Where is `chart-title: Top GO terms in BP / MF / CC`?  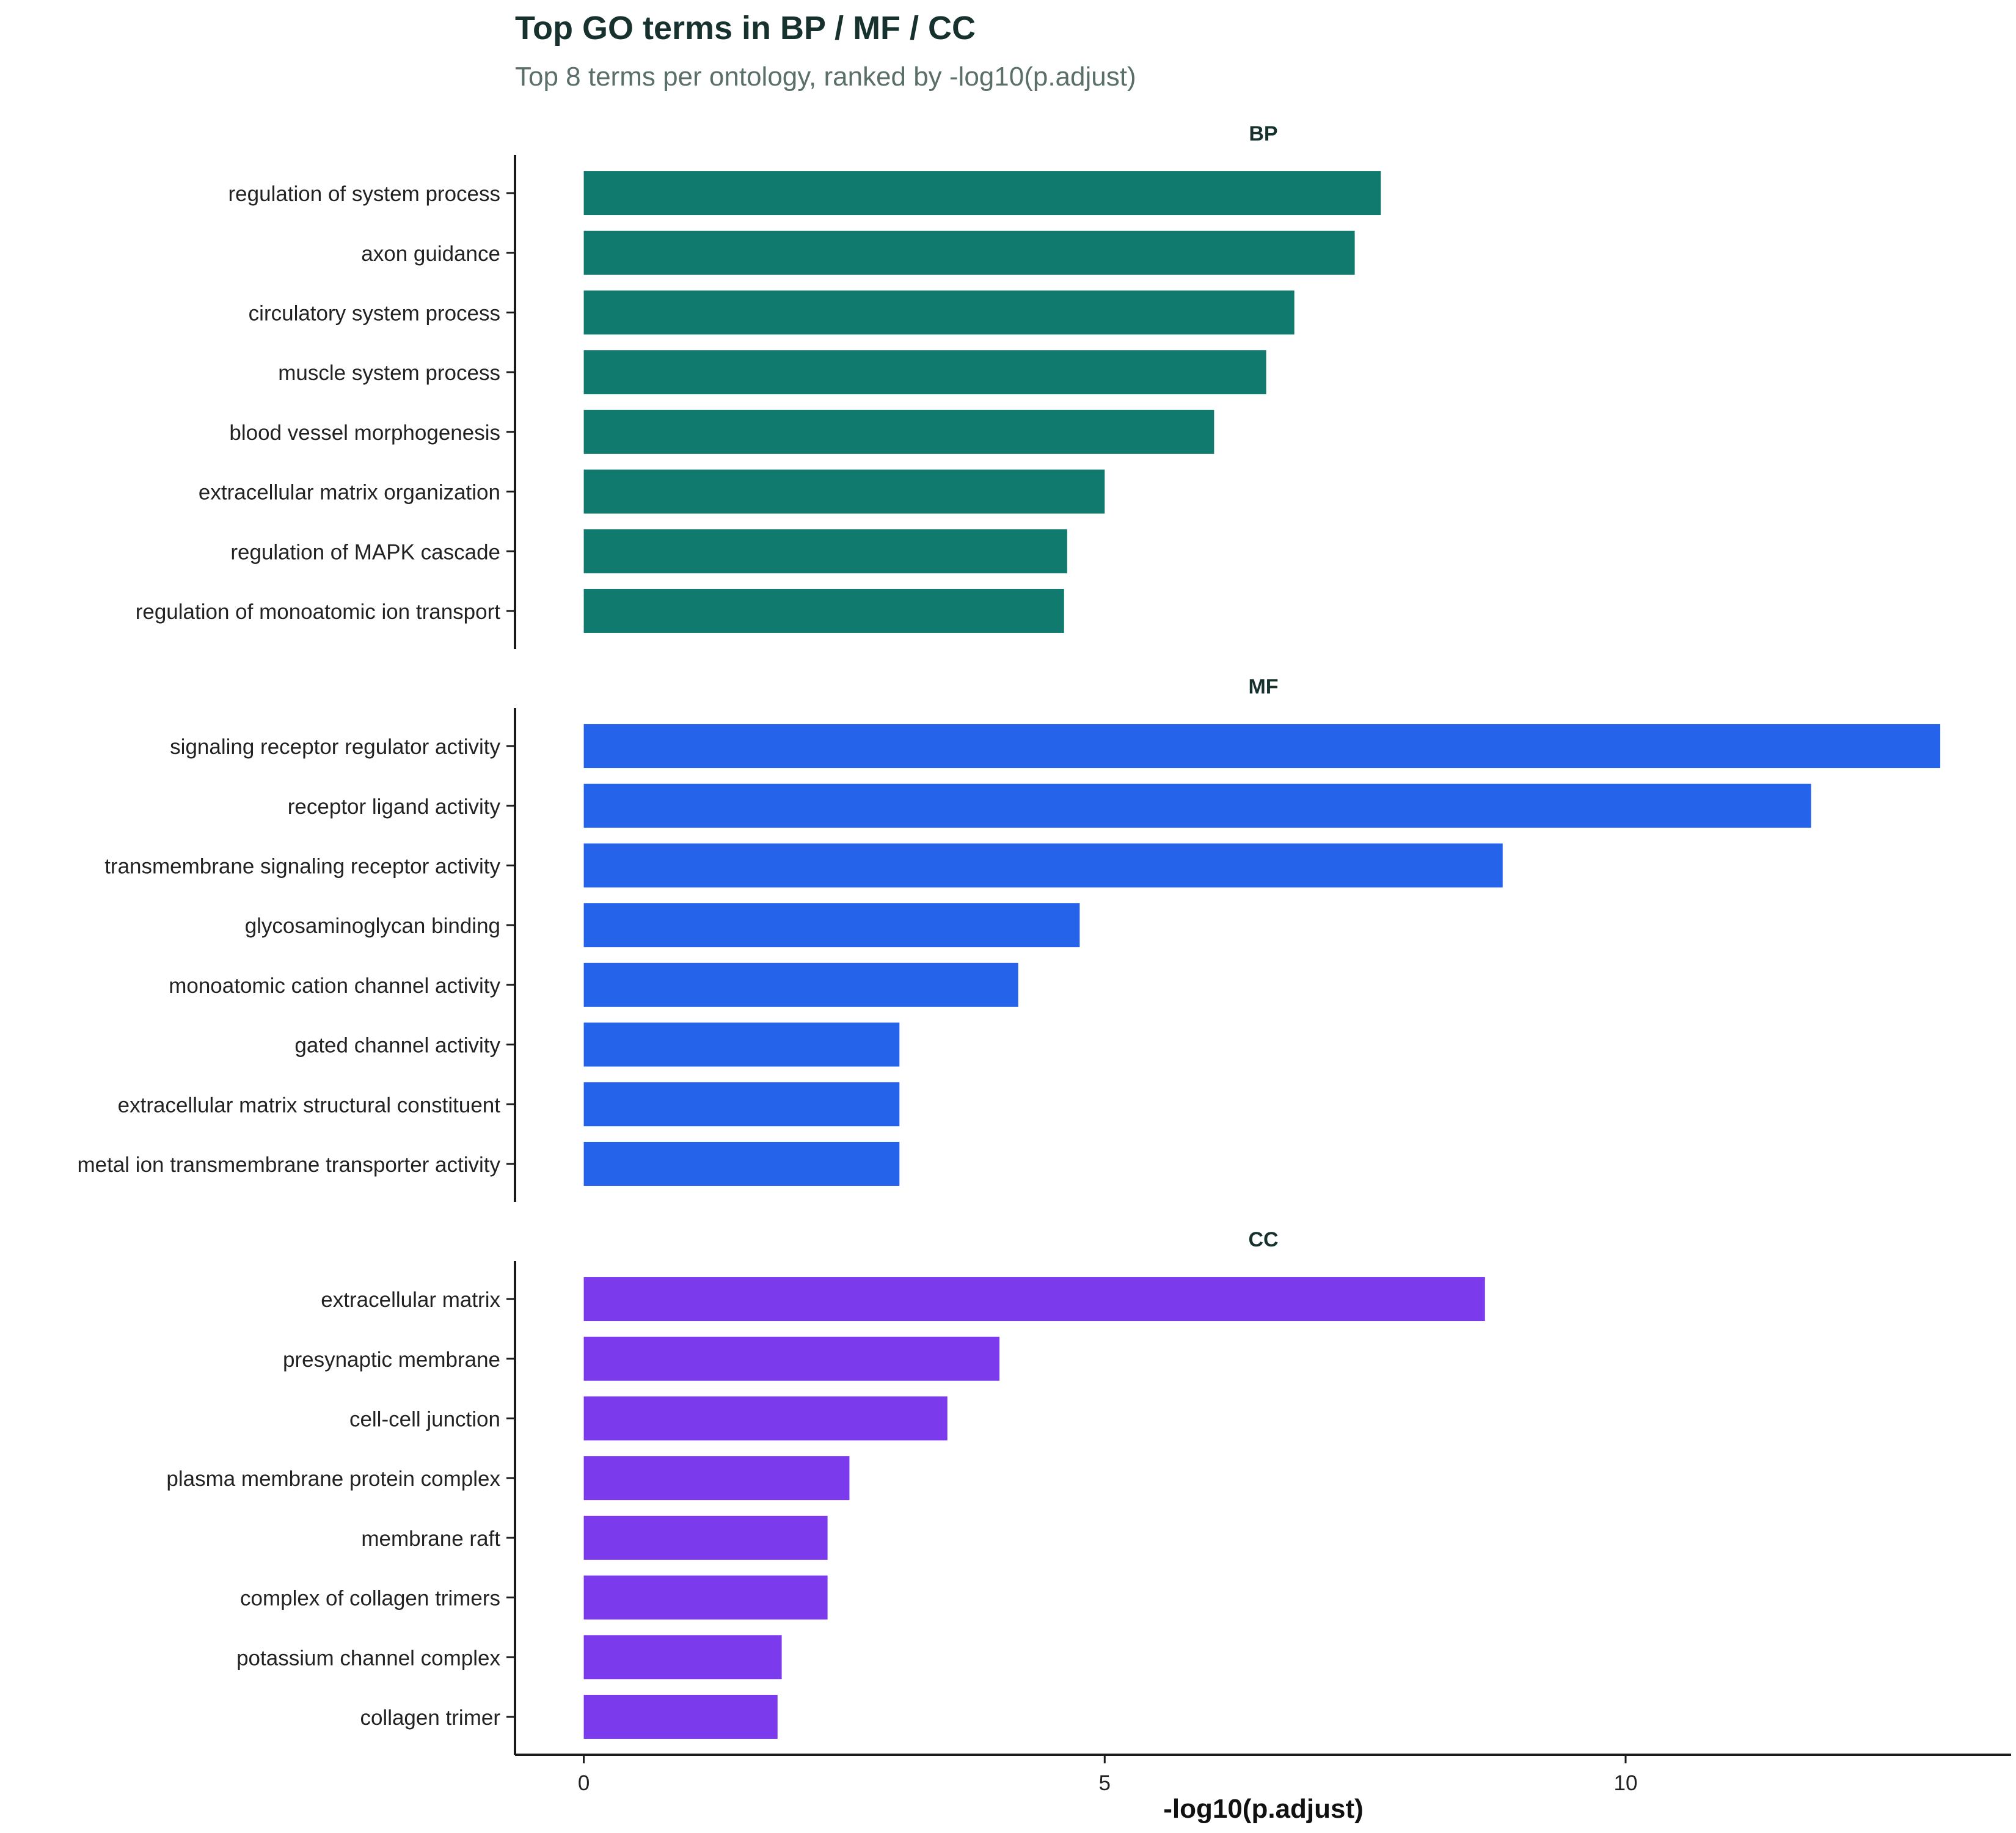
chart-title: Top GO terms in BP / MF / CC is located at coordinates (746, 28).